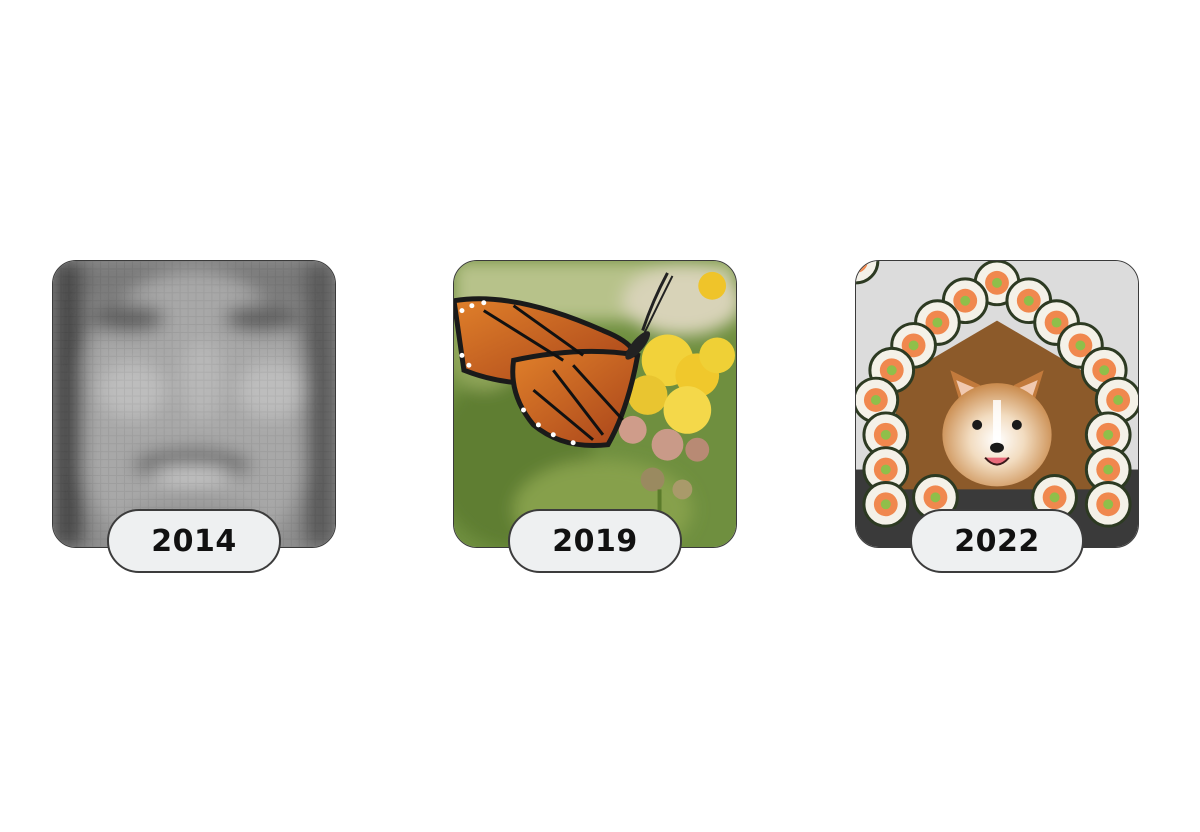 The image size is (1200, 832). What do you see at coordinates (997, 541) in the screenshot?
I see `year-label-2022: 2022` at bounding box center [997, 541].